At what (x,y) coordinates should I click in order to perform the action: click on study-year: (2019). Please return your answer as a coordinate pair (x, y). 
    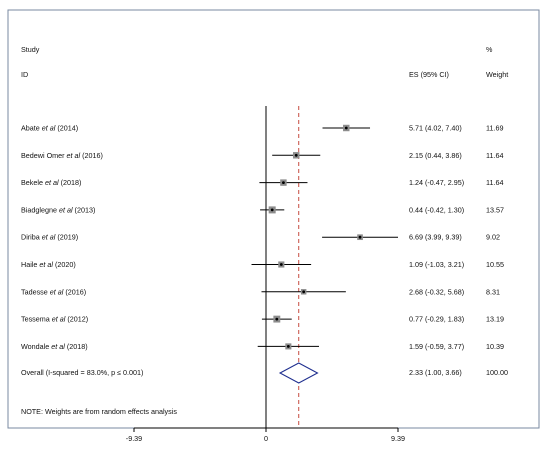
    Looking at the image, I should click on (66, 237).